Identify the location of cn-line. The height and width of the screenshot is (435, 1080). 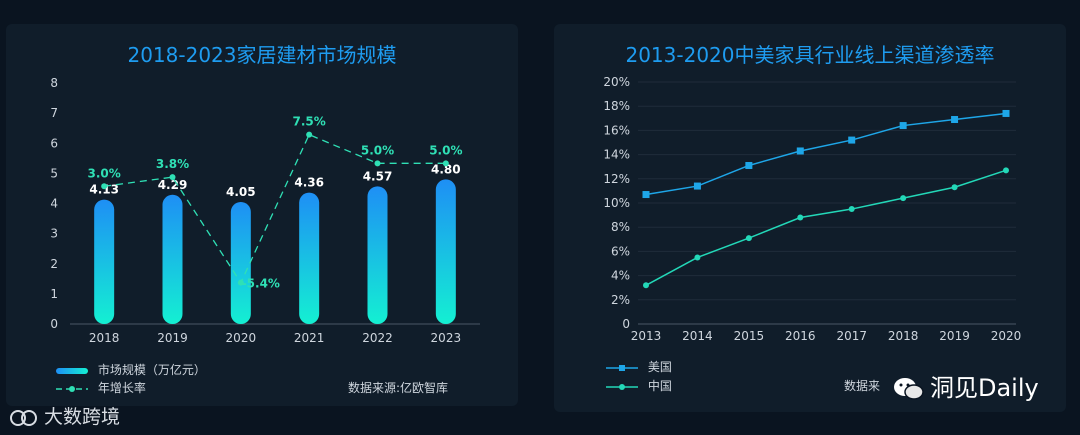
(826, 227).